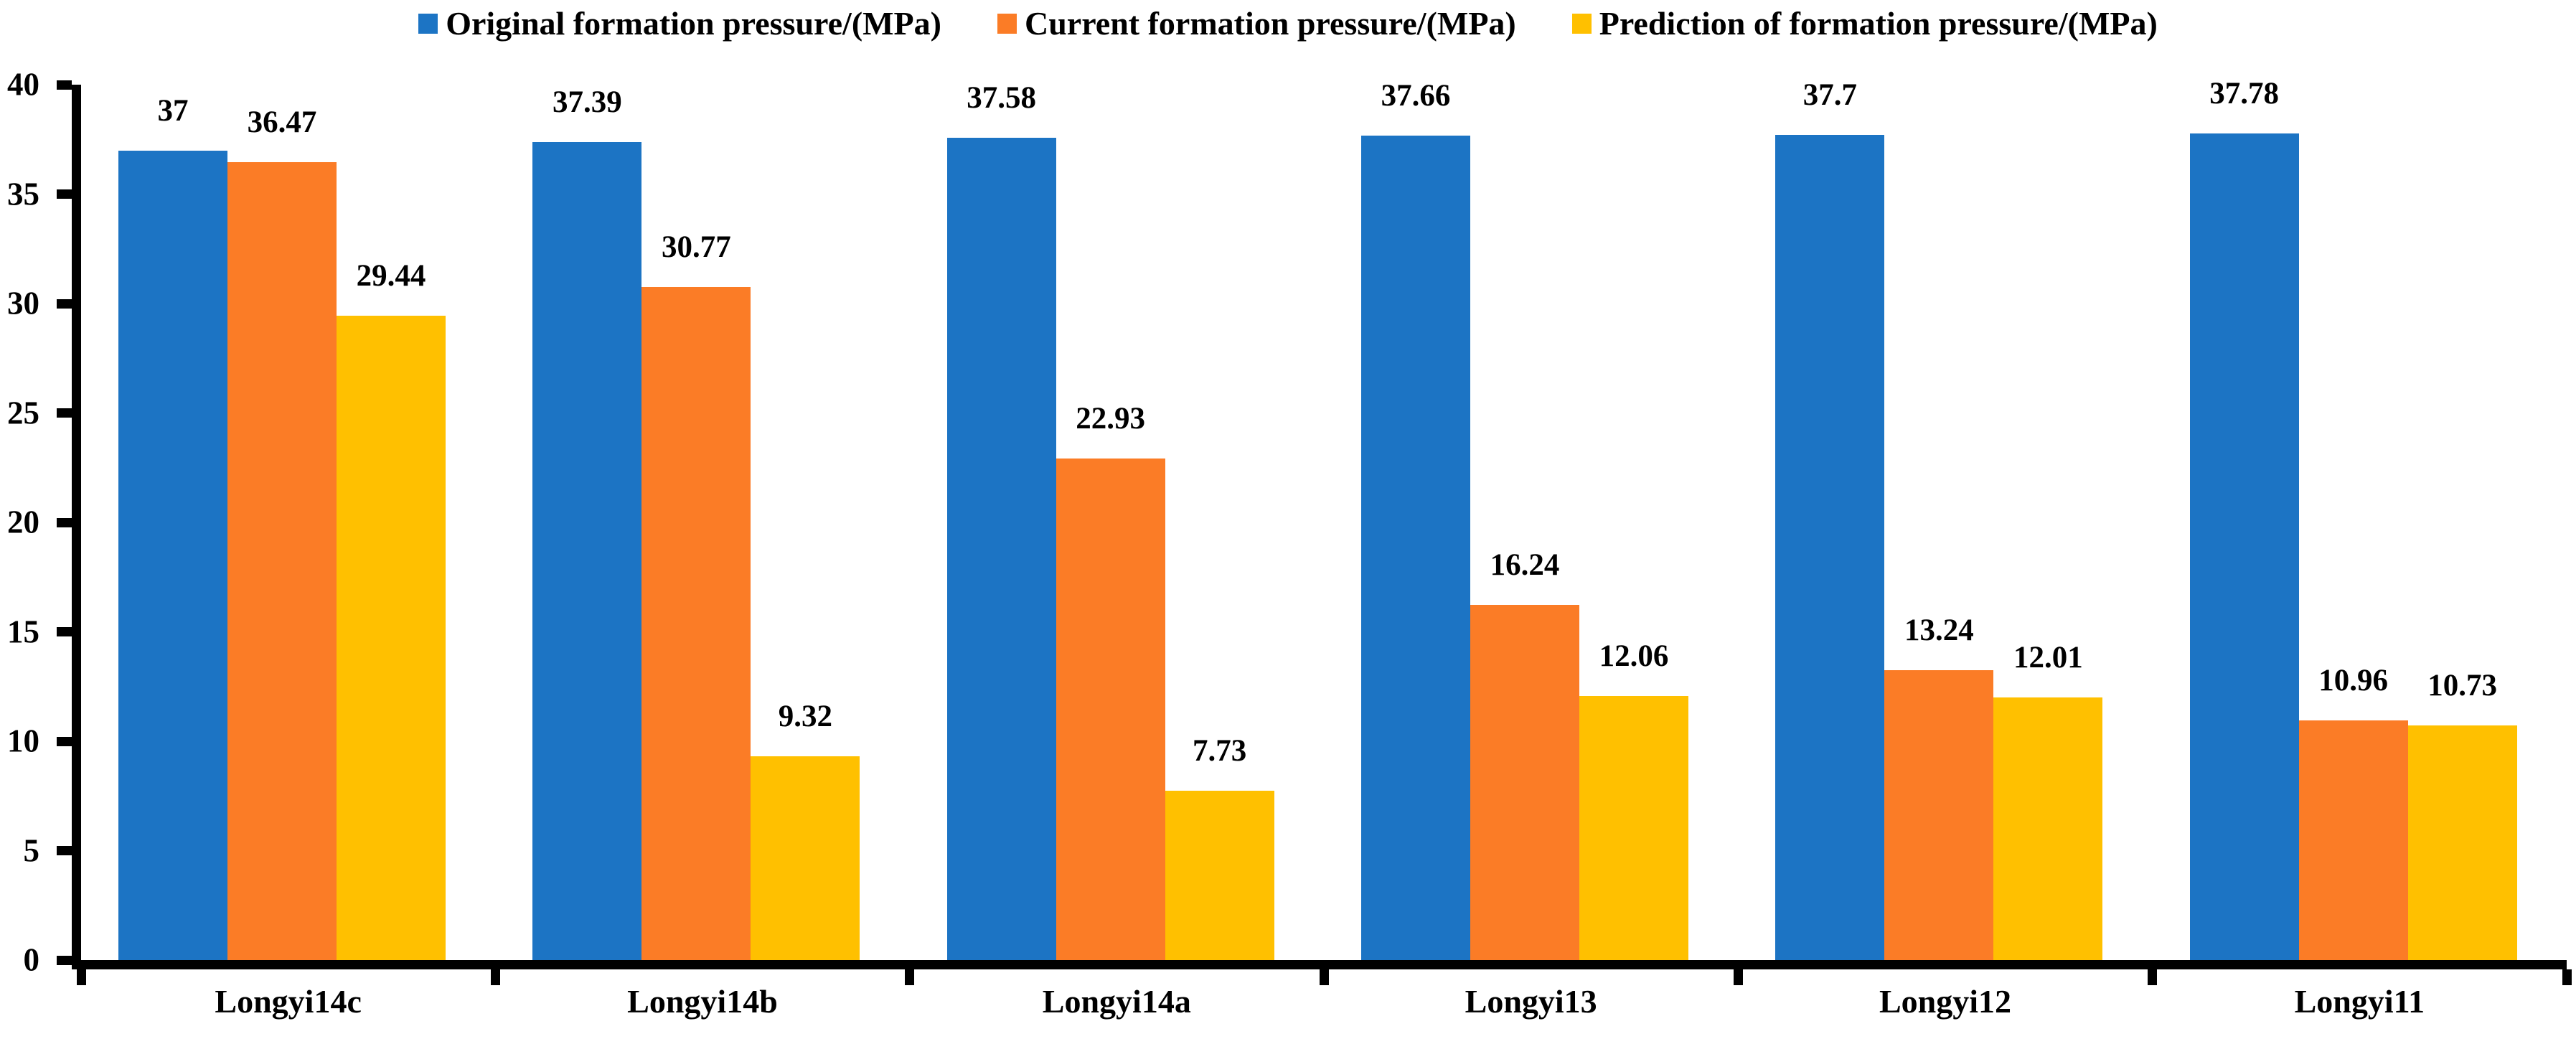 The height and width of the screenshot is (1039, 2576). I want to click on bar-value-label: 30.77, so click(696, 247).